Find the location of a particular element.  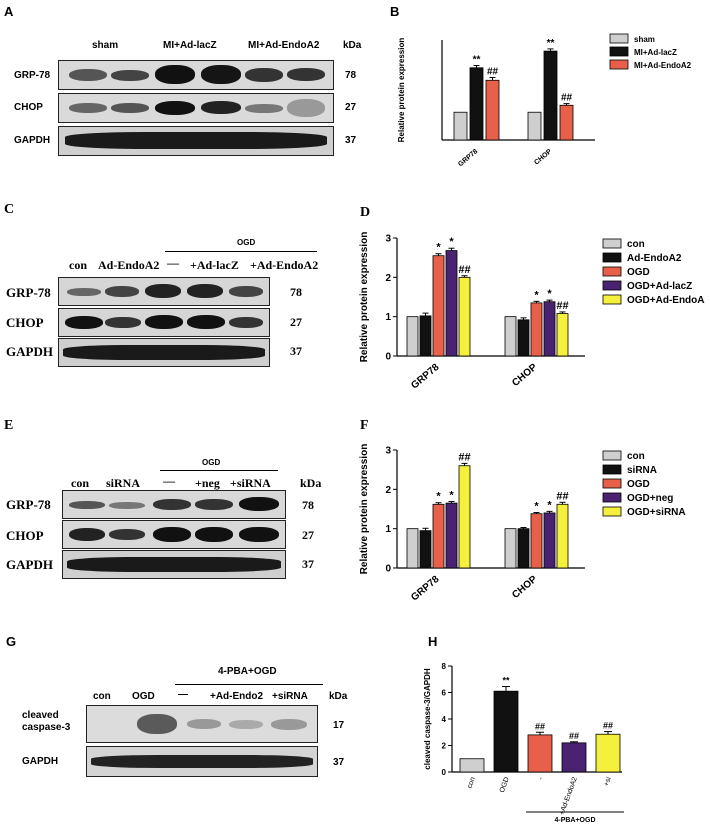

y-tick-label: 3 is located at coordinates (388, 451).